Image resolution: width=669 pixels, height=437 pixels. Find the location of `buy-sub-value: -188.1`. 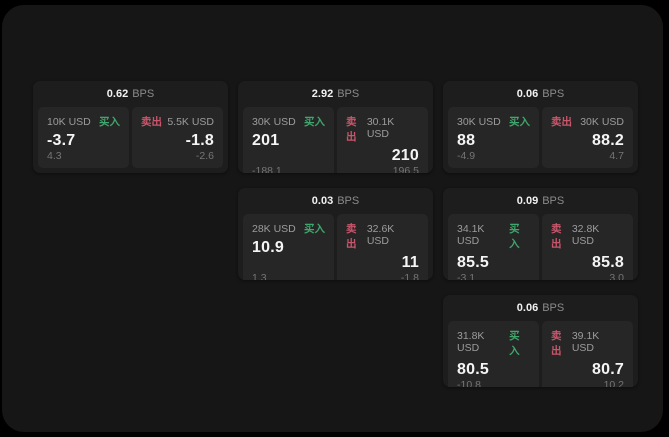

buy-sub-value: -188.1 is located at coordinates (267, 169).